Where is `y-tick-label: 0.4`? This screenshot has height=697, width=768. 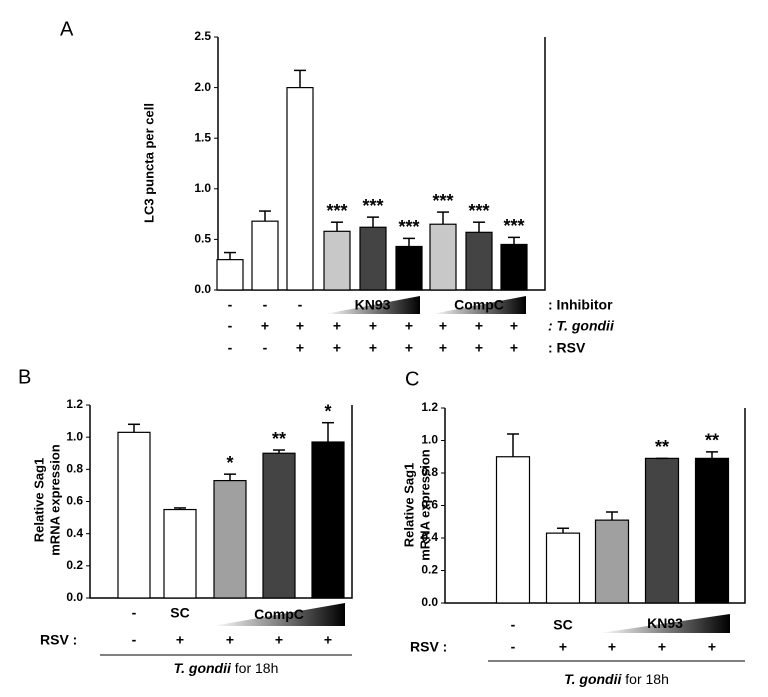
y-tick-label: 0.4 is located at coordinates (74, 533).